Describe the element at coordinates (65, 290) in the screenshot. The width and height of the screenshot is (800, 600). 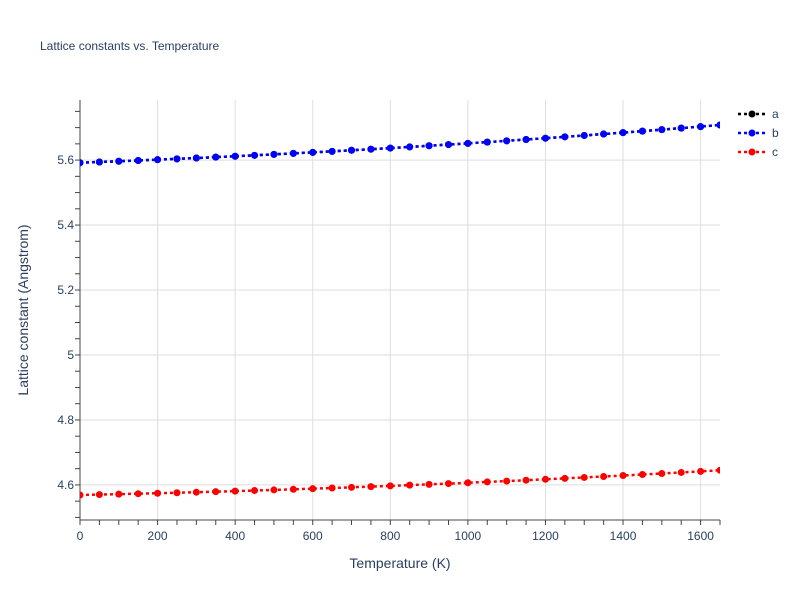
I see `y-tick-label: 5.2` at that location.